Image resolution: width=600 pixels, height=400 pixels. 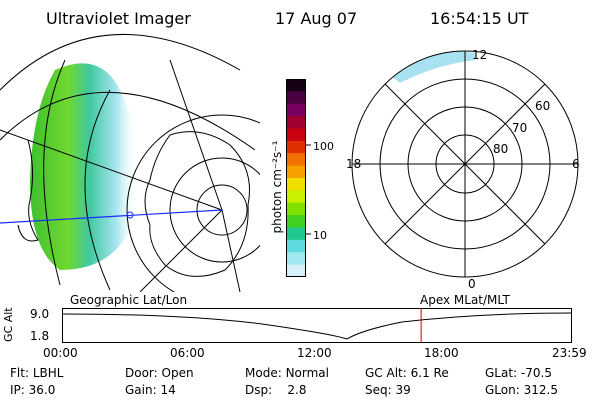 I want to click on gc-alt-field: GC Alt: 6.1 Re, so click(x=407, y=373).